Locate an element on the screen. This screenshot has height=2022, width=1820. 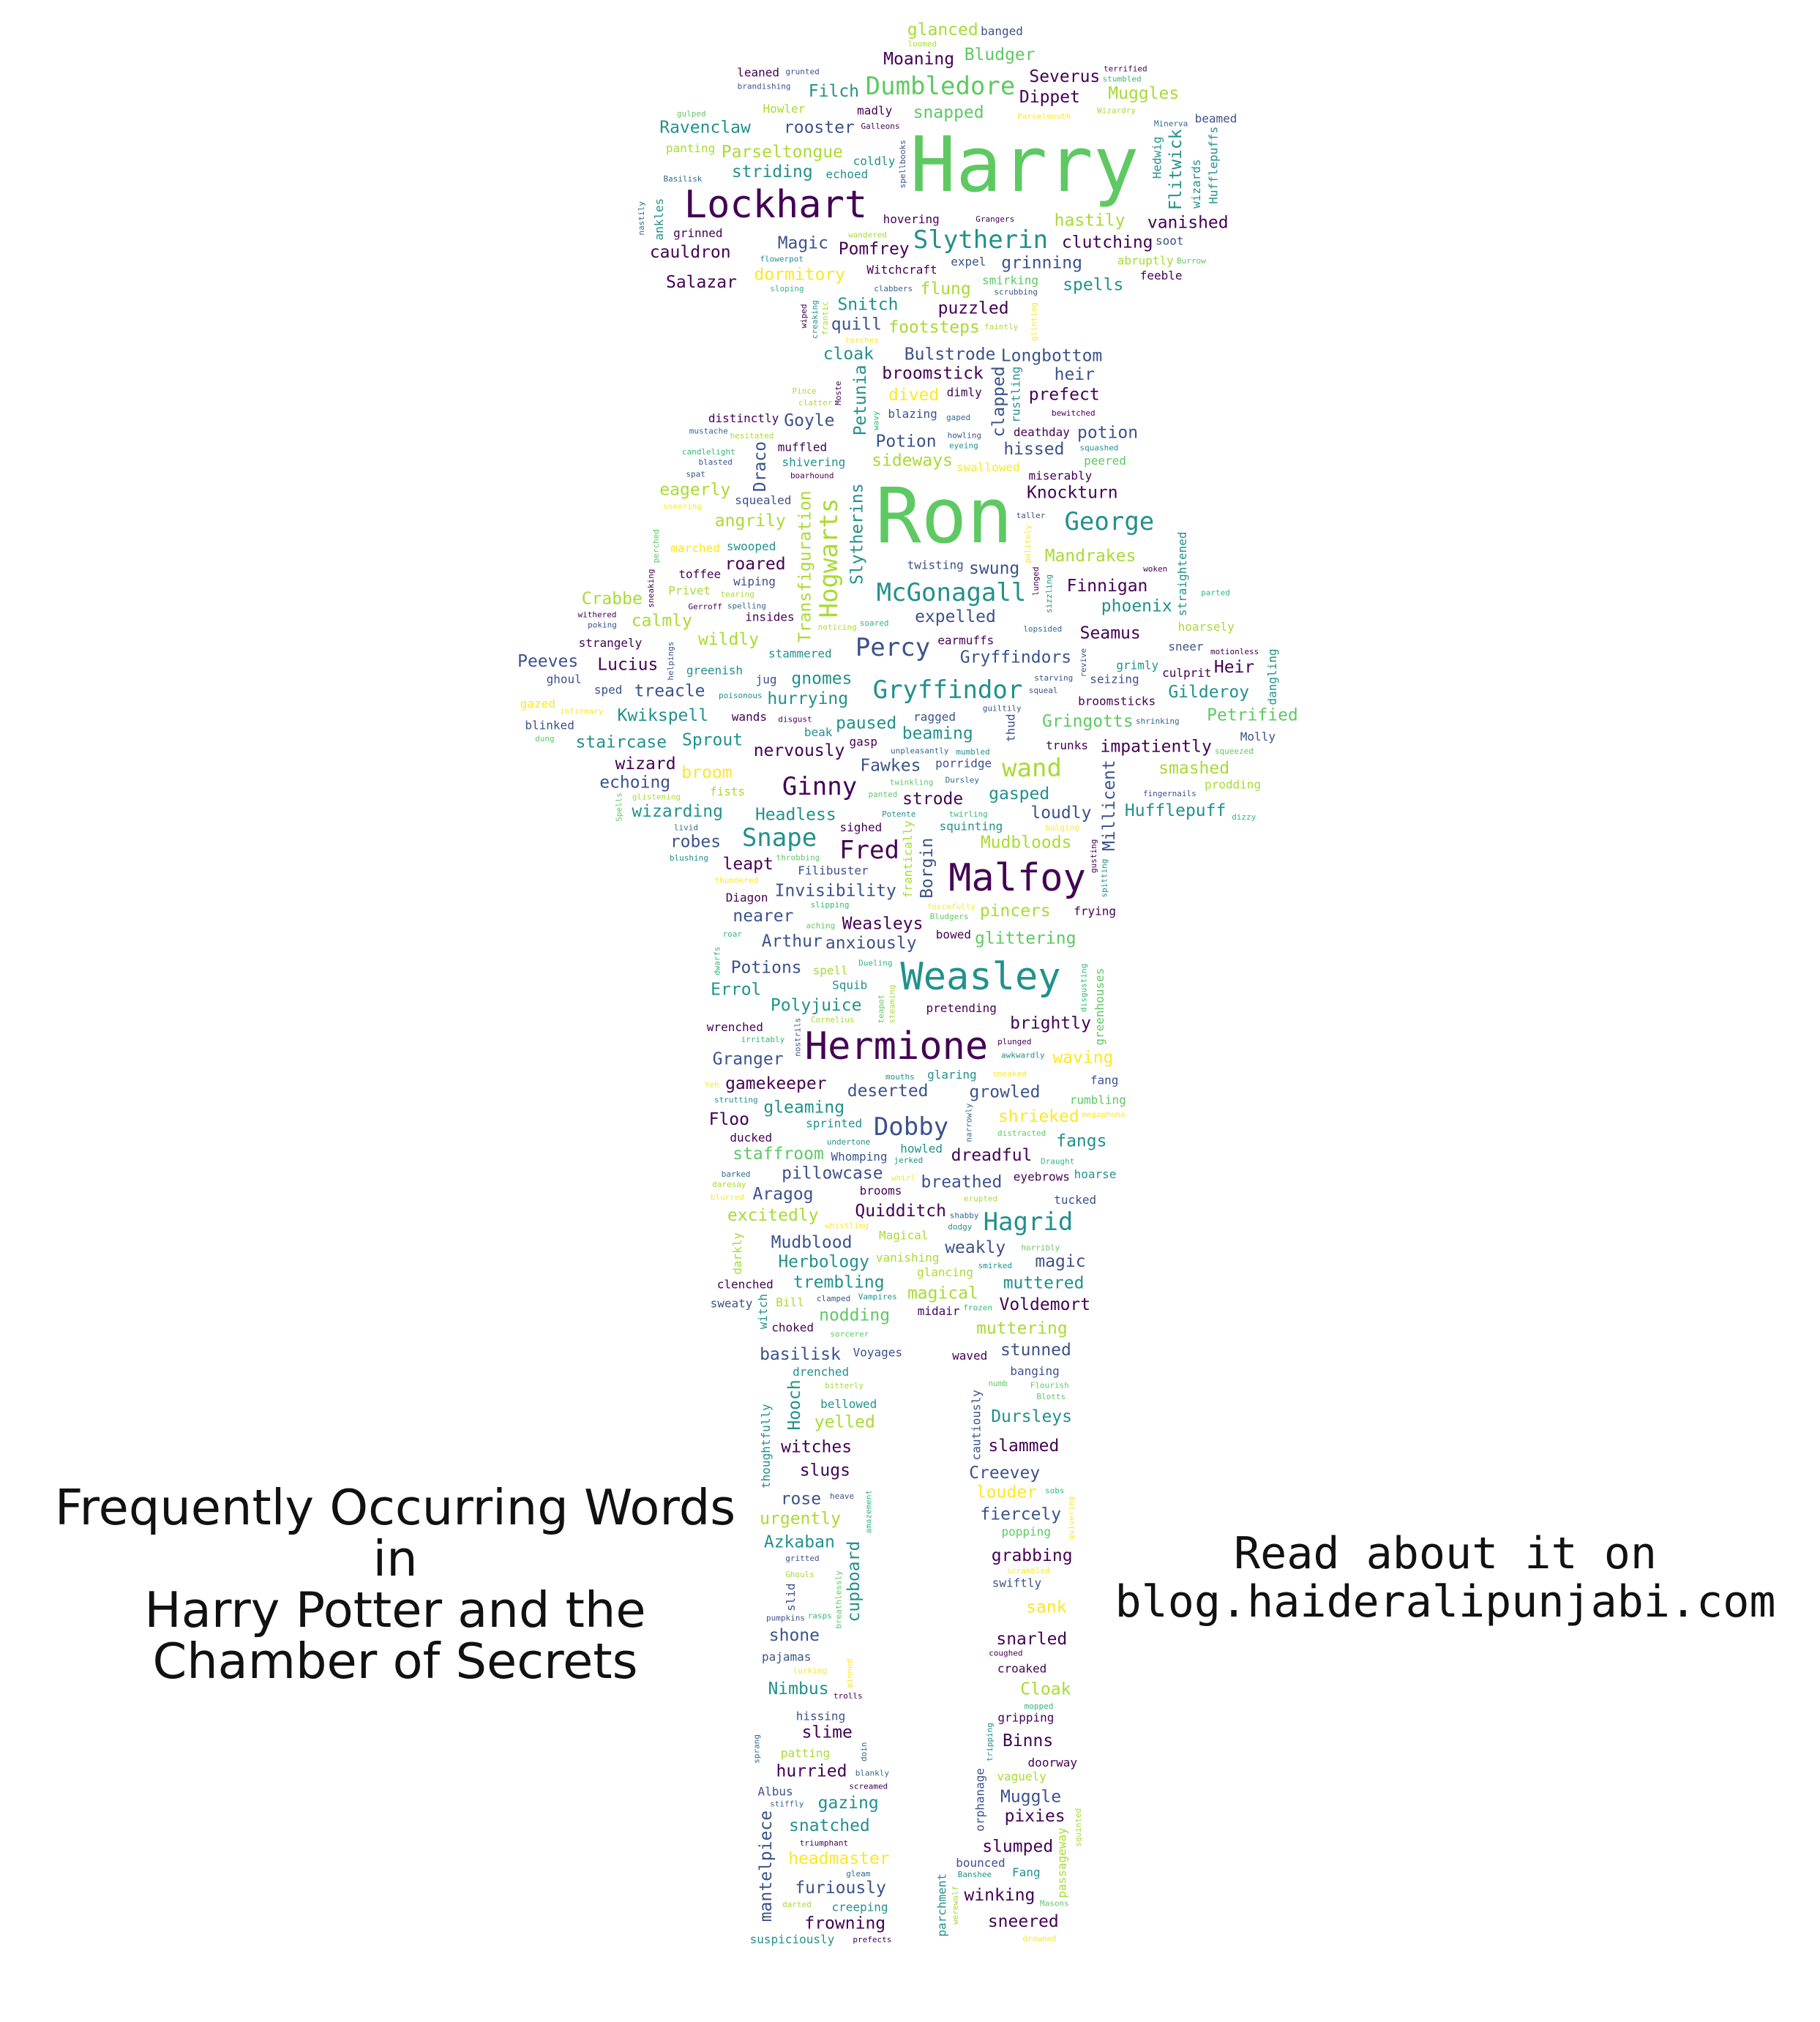
cloud-word-small: sneering is located at coordinates (682, 506).